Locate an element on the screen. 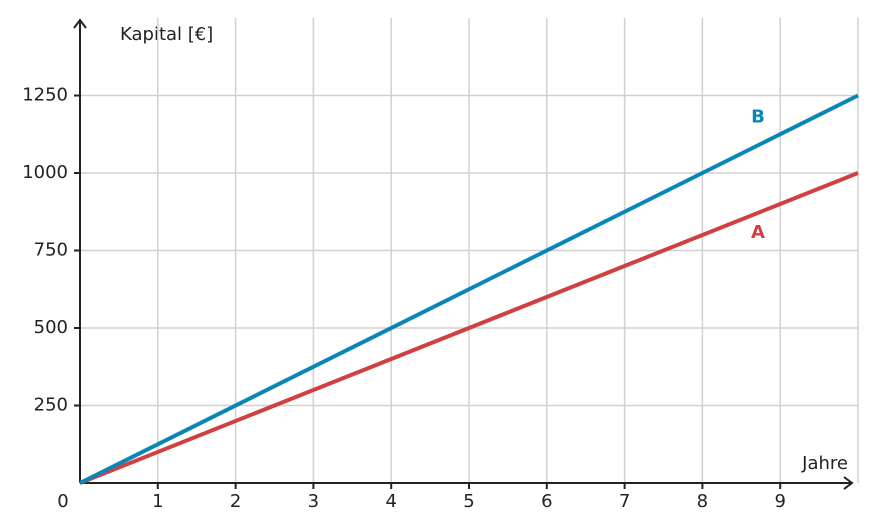  y-axis-label: Kapital [€] is located at coordinates (166, 34).